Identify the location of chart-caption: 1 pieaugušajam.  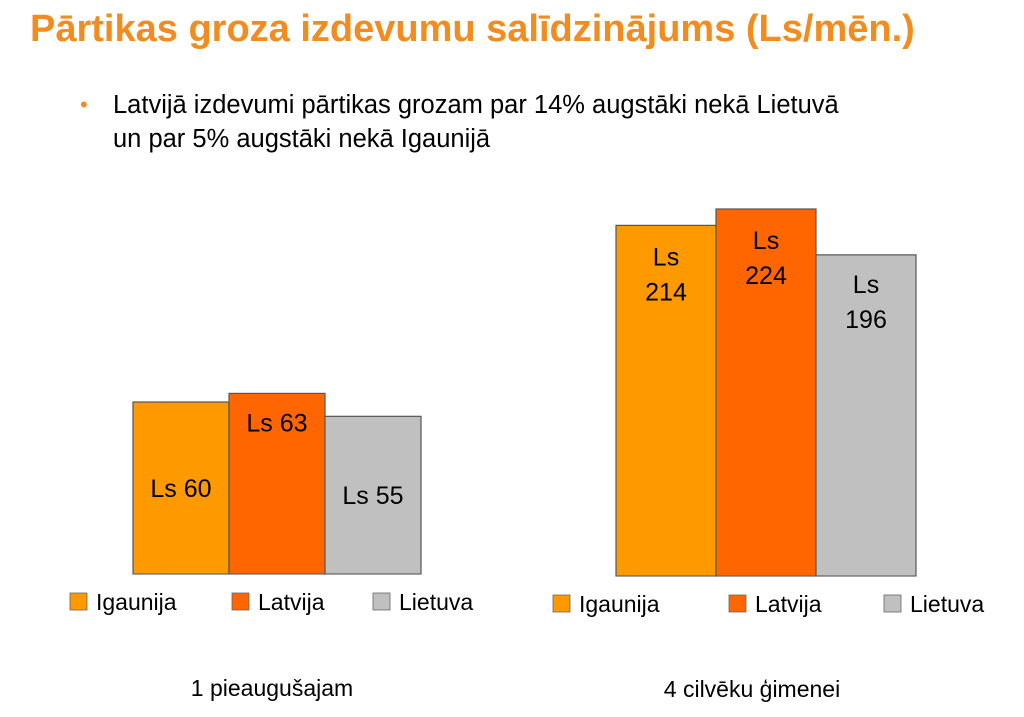
(272, 688).